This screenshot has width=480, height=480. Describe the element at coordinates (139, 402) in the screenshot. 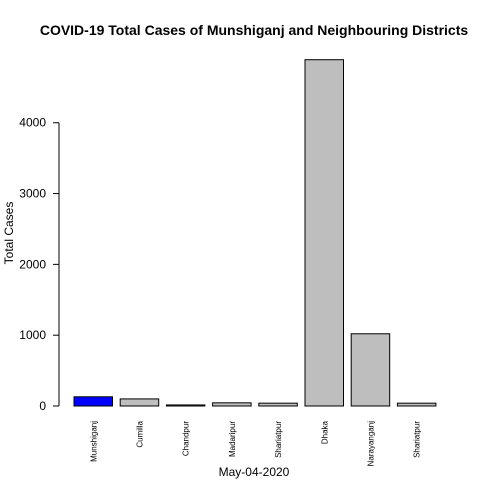

I see `bar-cumilla` at that location.